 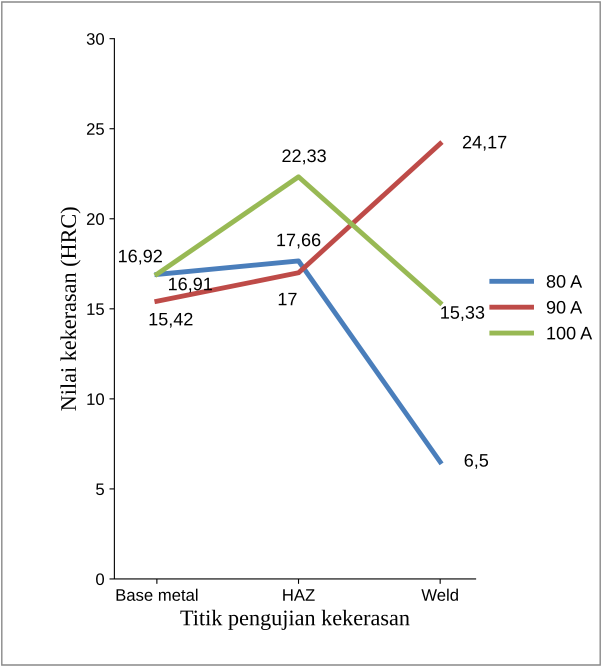 I want to click on data-label: 17, so click(x=287, y=299).